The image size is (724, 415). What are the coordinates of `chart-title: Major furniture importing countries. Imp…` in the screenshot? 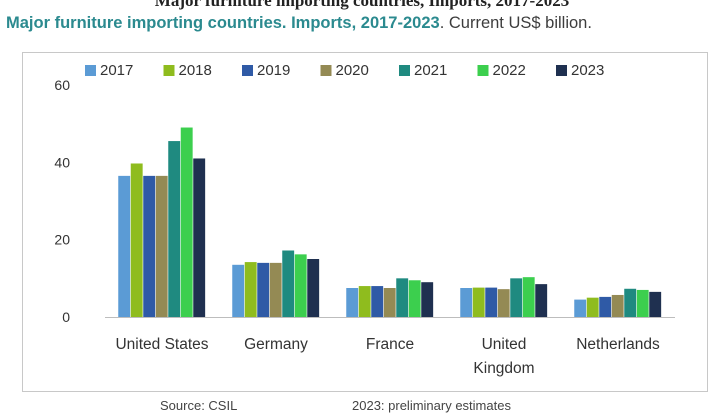 It's located at (299, 23).